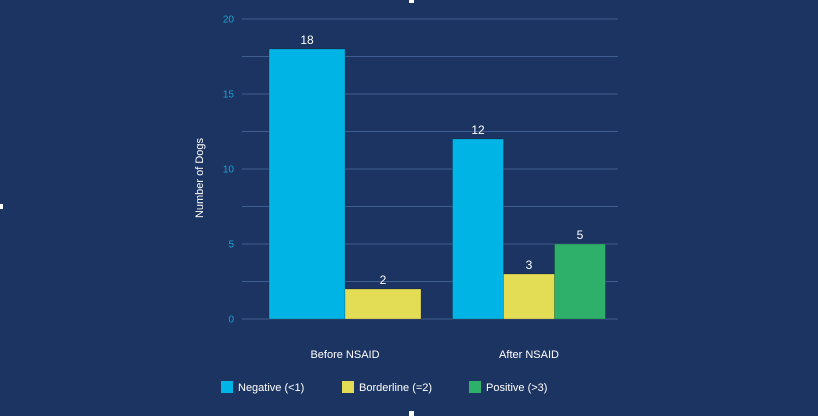 The height and width of the screenshot is (416, 818). I want to click on legend-label: Negative (<1), so click(271, 388).